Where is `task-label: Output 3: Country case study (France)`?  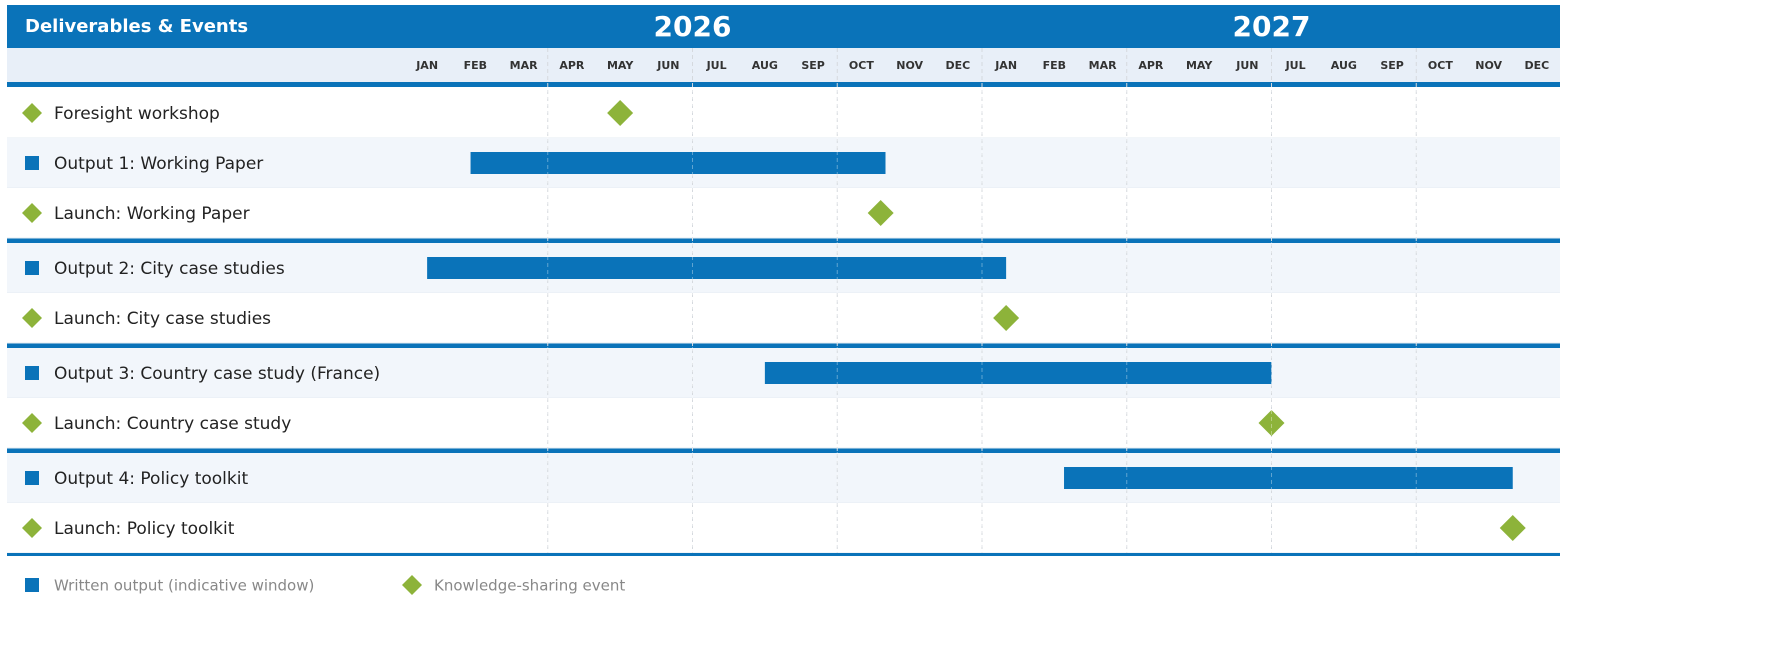 task-label: Output 3: Country case study (France) is located at coordinates (217, 374).